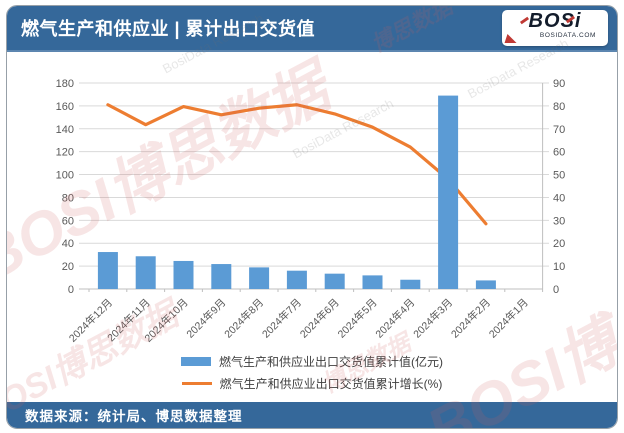 This screenshot has height=433, width=624. I want to click on bar-2024年12月, so click(107, 270).